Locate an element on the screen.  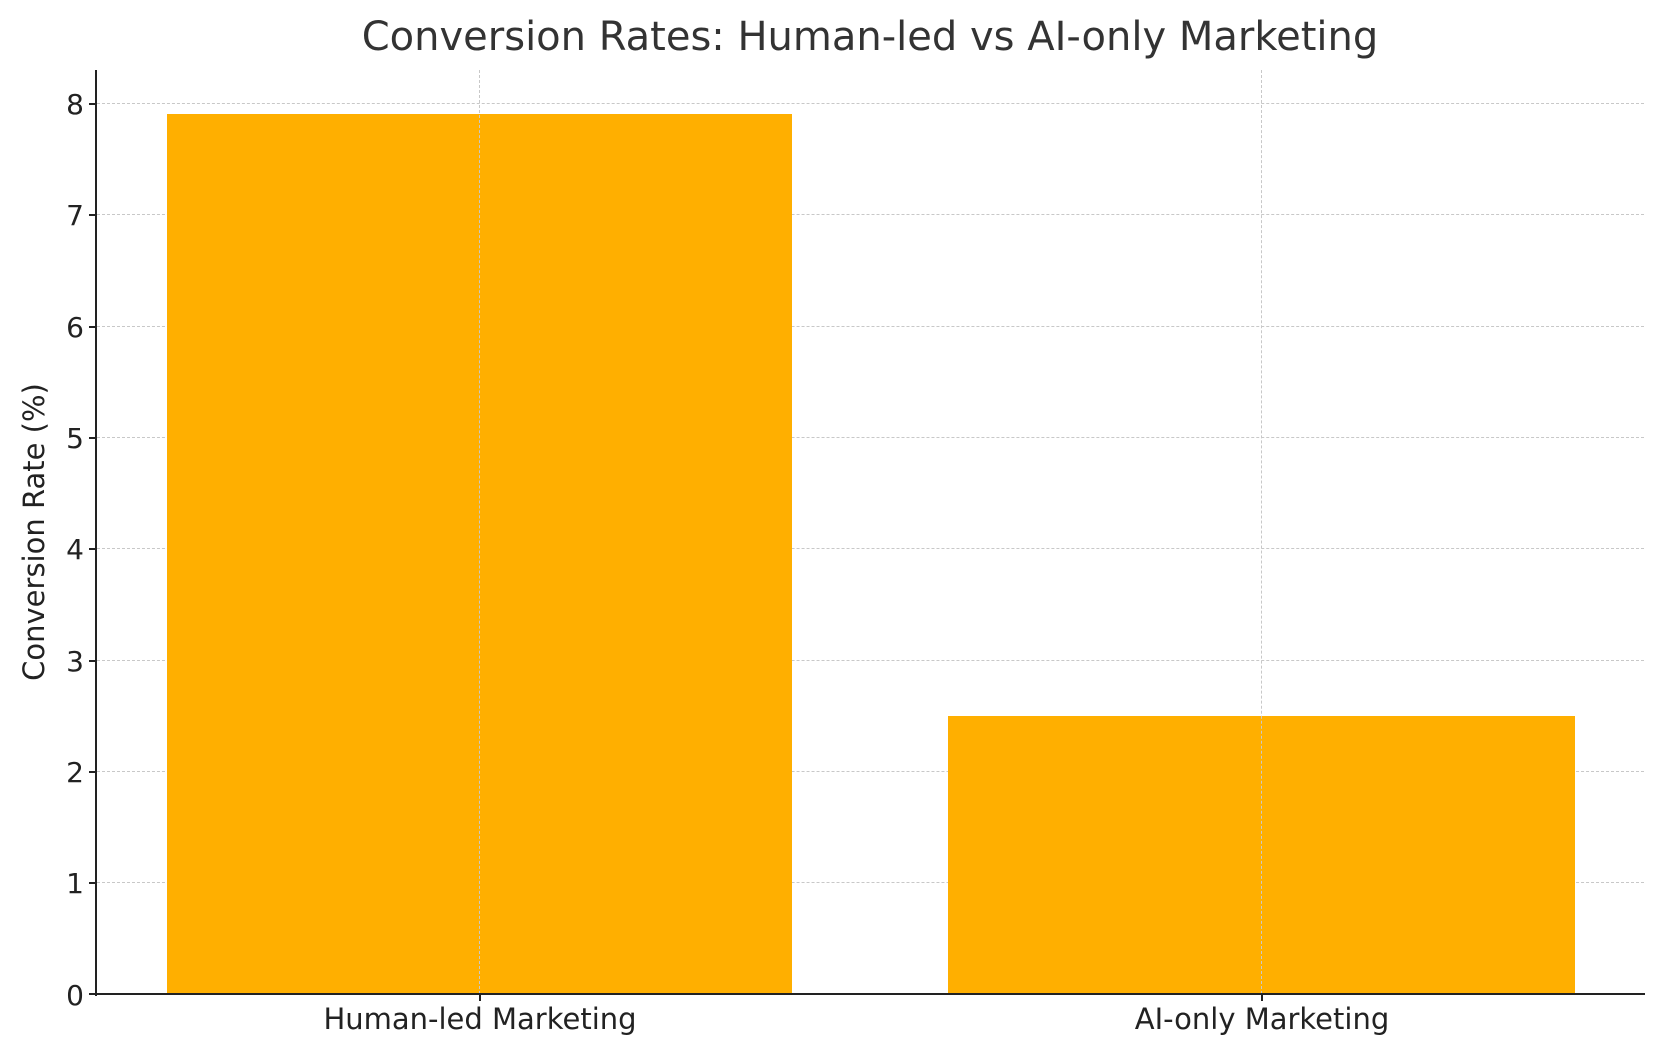
x-axis-line is located at coordinates (870, 994).